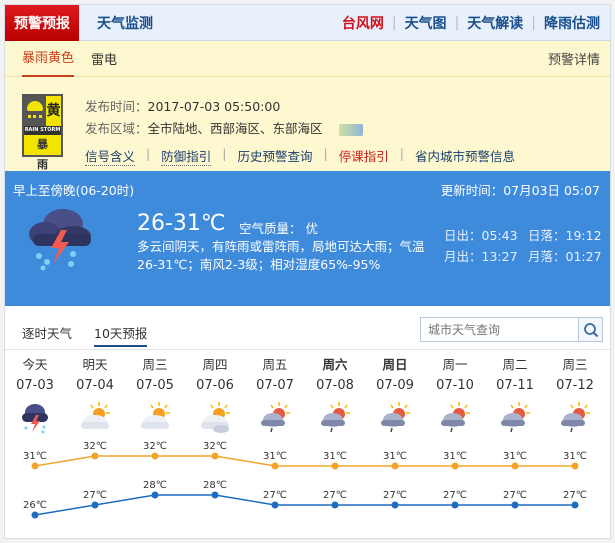  What do you see at coordinates (186, 156) in the screenshot?
I see `link-defense-guide: 防御指引` at bounding box center [186, 156].